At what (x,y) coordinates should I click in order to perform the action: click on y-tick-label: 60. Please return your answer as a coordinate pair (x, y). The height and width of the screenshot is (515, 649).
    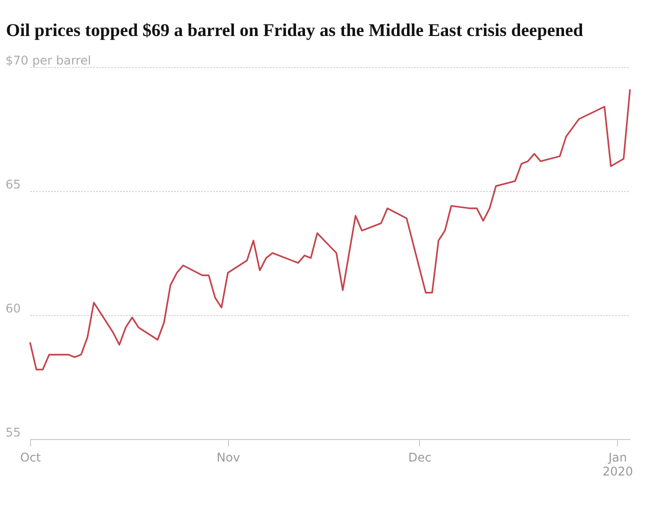
    Looking at the image, I should click on (13, 309).